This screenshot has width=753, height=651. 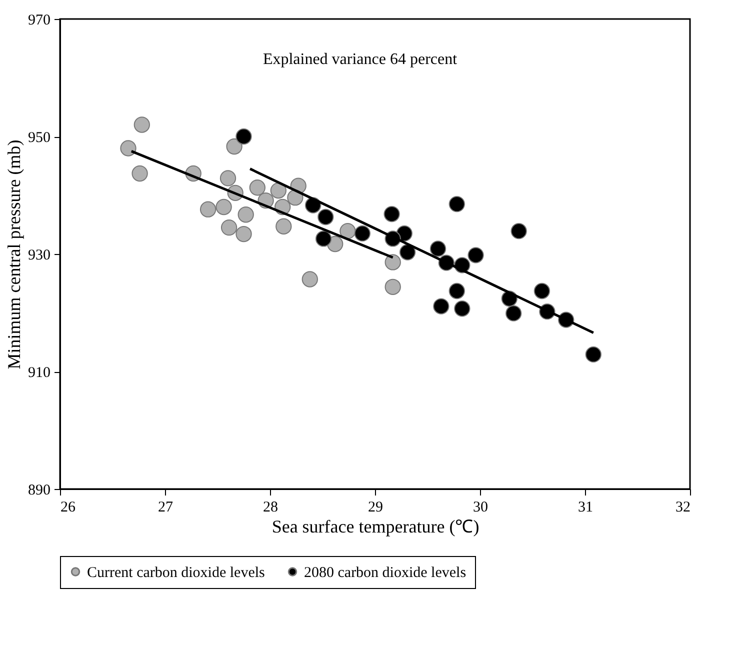 I want to click on y-tick-label: 890, so click(x=39, y=490).